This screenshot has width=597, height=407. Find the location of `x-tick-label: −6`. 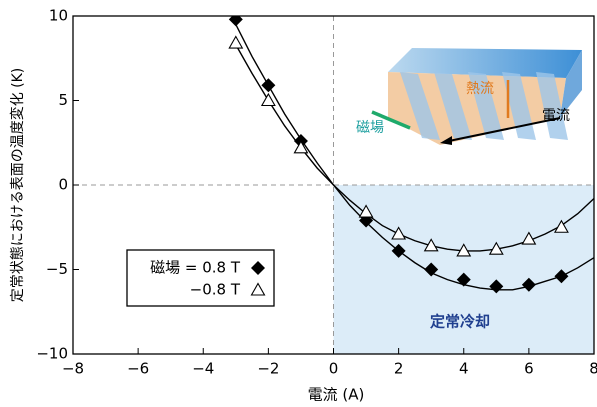

x-tick-label: −6 is located at coordinates (138, 369).